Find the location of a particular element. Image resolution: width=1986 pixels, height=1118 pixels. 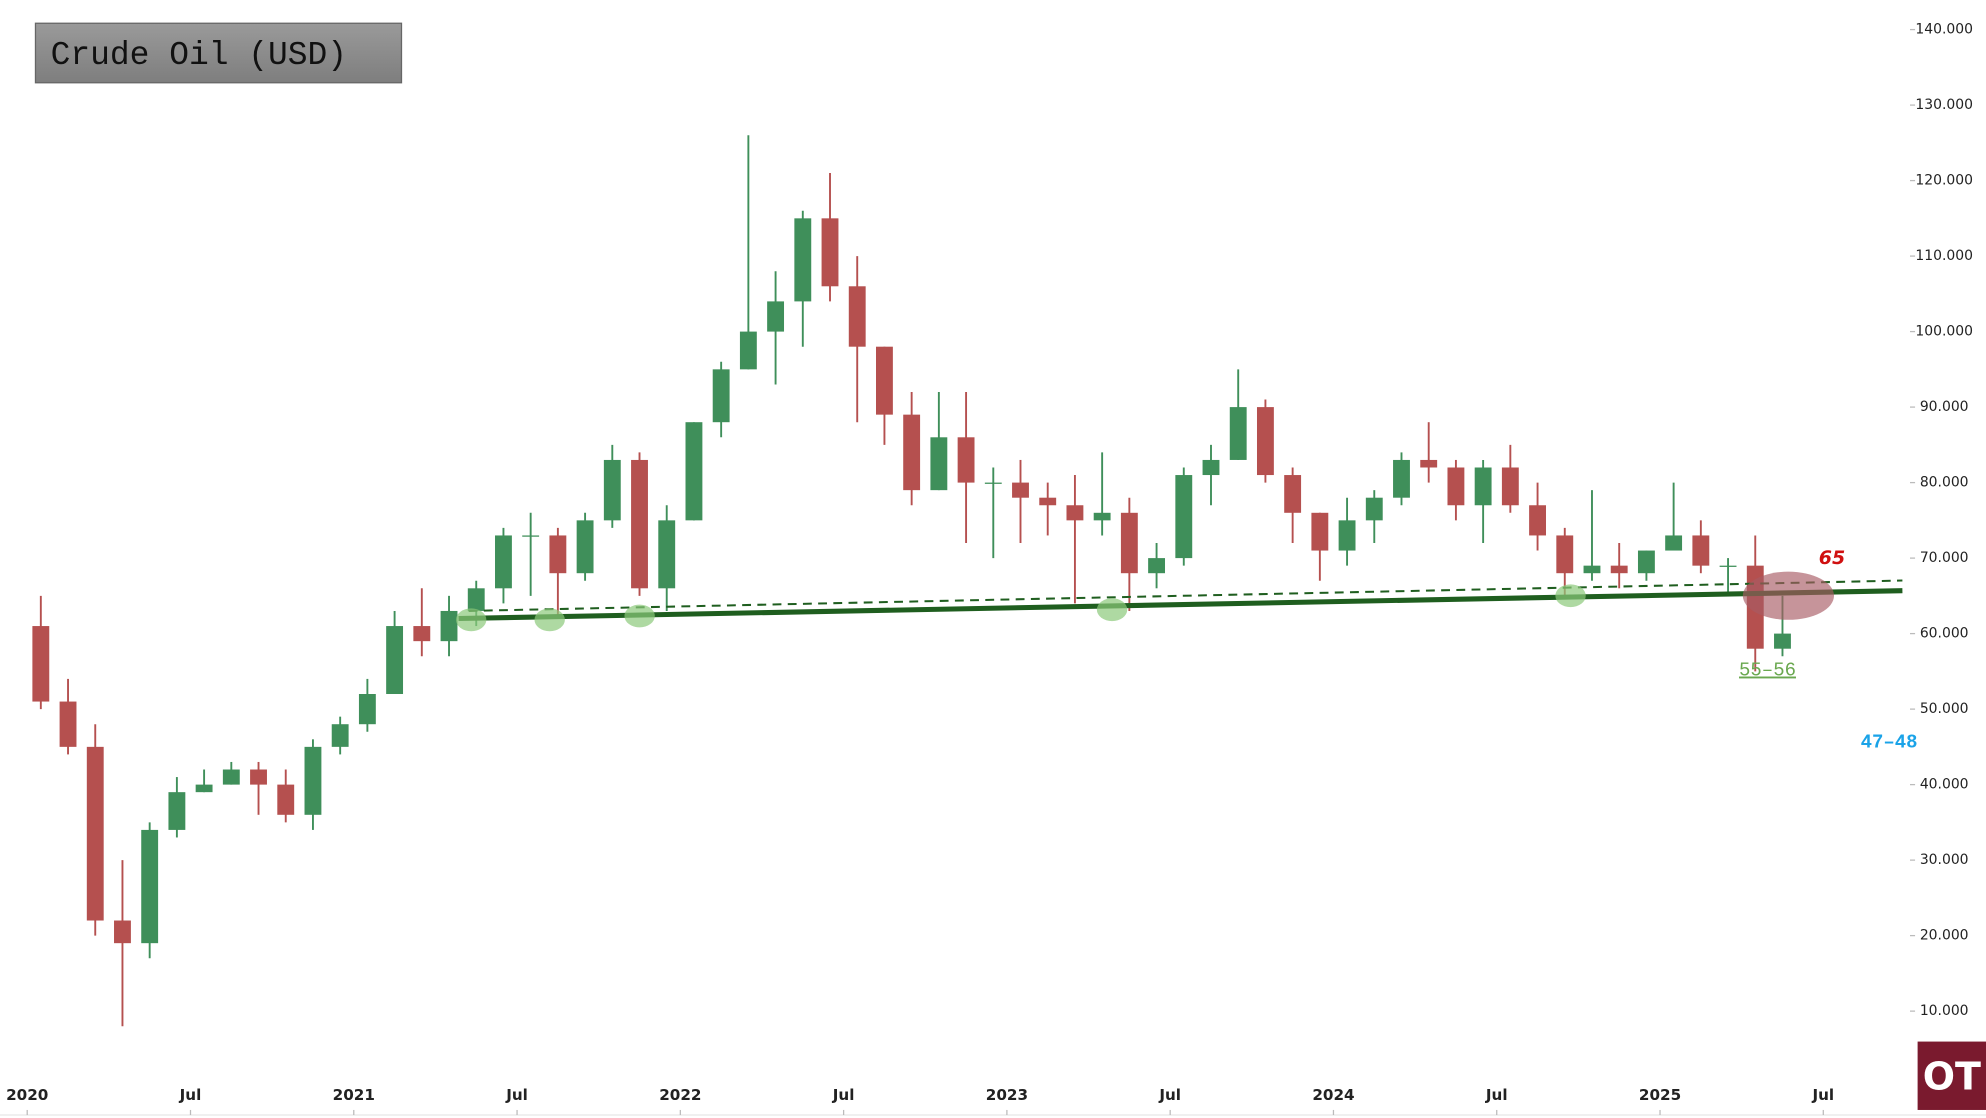

breakdown-marker is located at coordinates (1788, 595).